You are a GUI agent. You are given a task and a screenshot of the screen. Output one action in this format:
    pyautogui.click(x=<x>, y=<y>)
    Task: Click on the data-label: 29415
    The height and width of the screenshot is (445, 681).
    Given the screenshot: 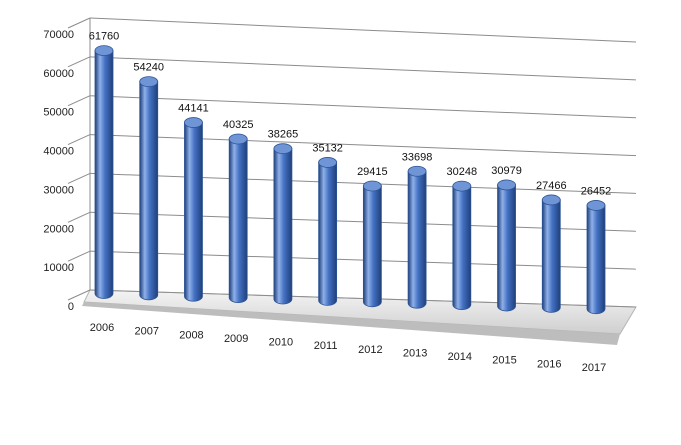 What is the action you would take?
    pyautogui.click(x=372, y=172)
    